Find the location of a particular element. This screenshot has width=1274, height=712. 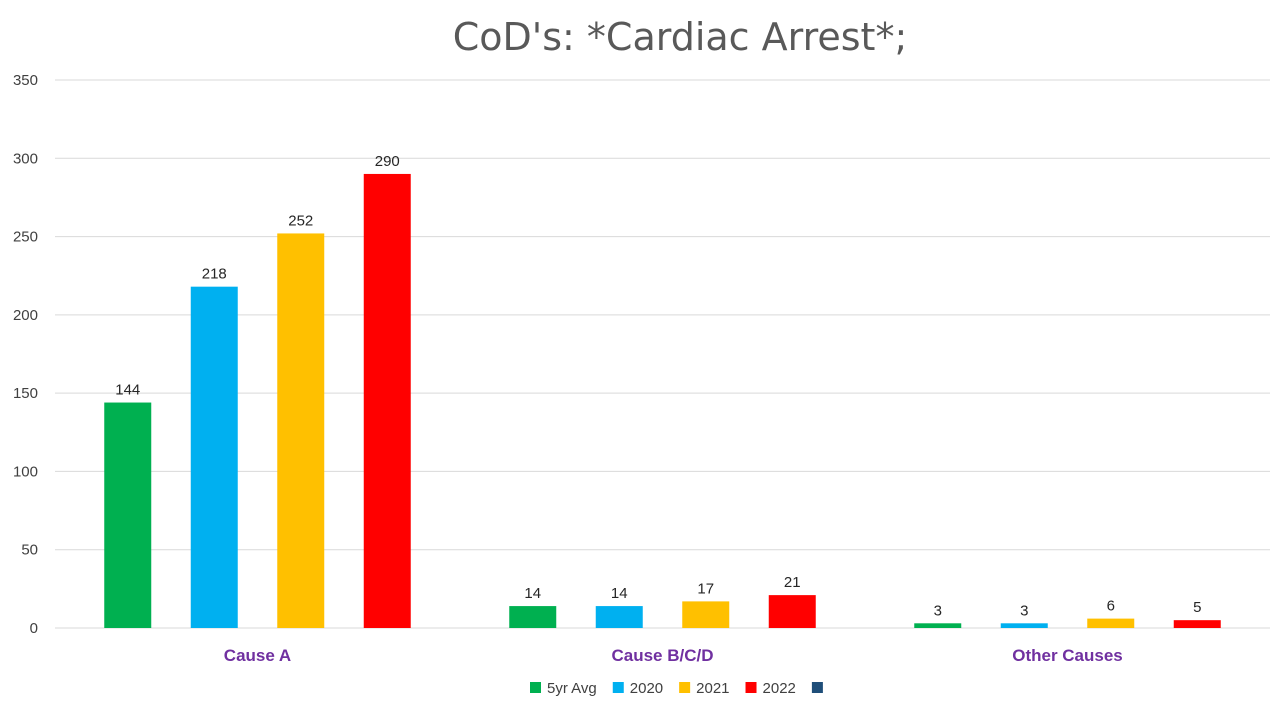

bar-2020-other-causes is located at coordinates (1024, 625).